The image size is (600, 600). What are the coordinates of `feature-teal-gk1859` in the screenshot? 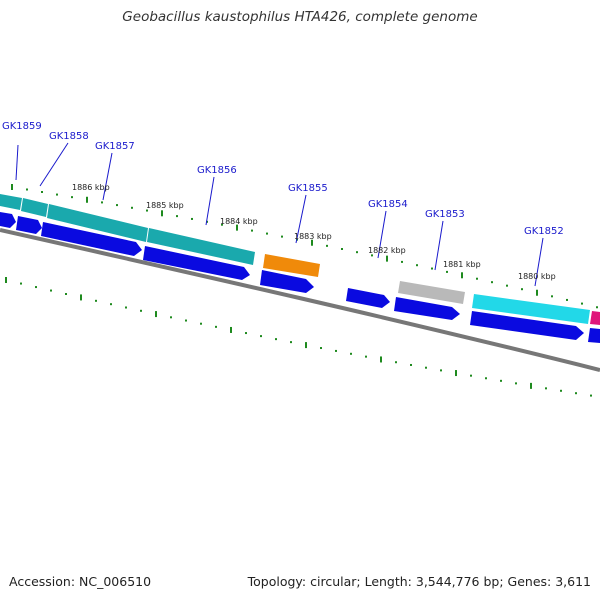 It's located at (11, 202).